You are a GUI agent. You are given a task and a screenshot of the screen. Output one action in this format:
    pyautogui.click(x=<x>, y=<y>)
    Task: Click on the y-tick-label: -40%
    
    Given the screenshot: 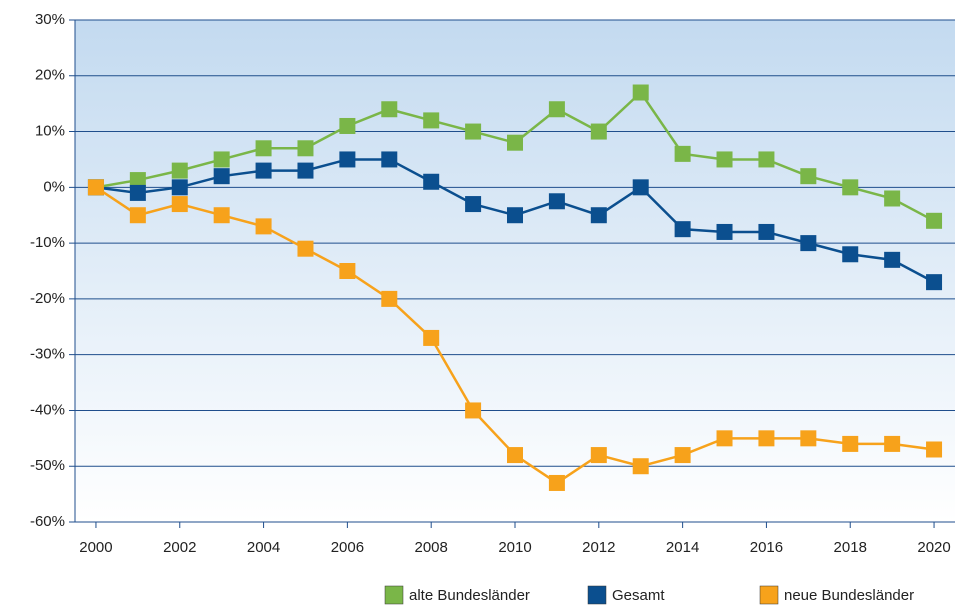 What is the action you would take?
    pyautogui.click(x=47, y=409)
    